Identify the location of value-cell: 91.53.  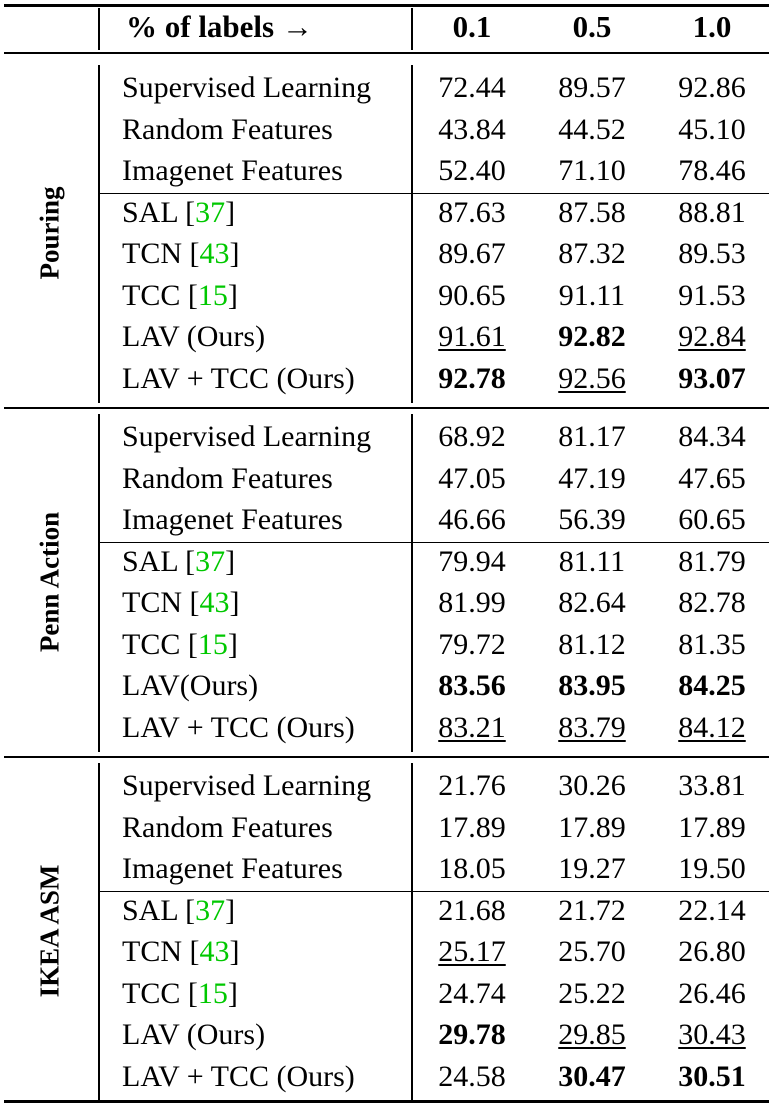
(712, 295).